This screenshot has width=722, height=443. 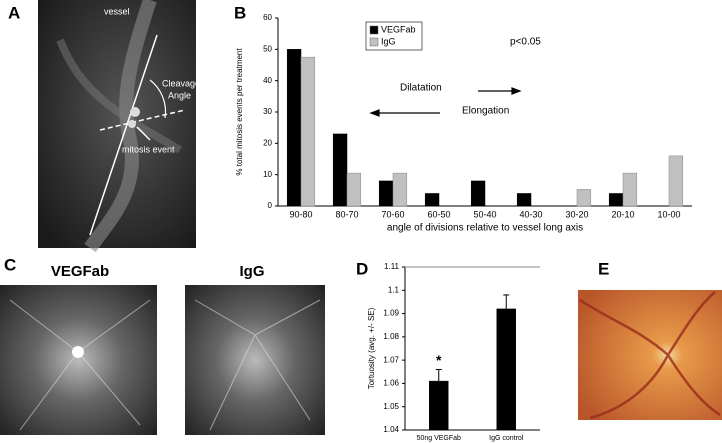 I want to click on x-tick-label: 70-60, so click(x=392, y=214).